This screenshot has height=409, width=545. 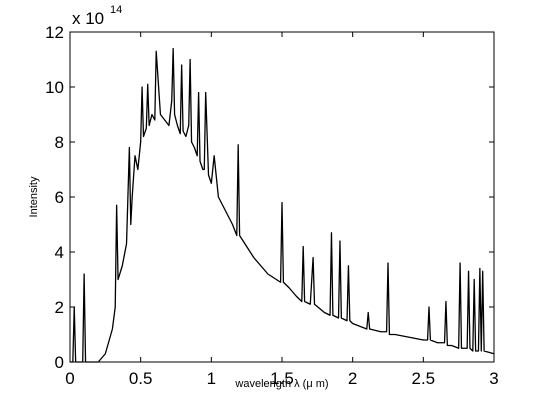 I want to click on y-tick-label: 6, so click(x=59, y=197).